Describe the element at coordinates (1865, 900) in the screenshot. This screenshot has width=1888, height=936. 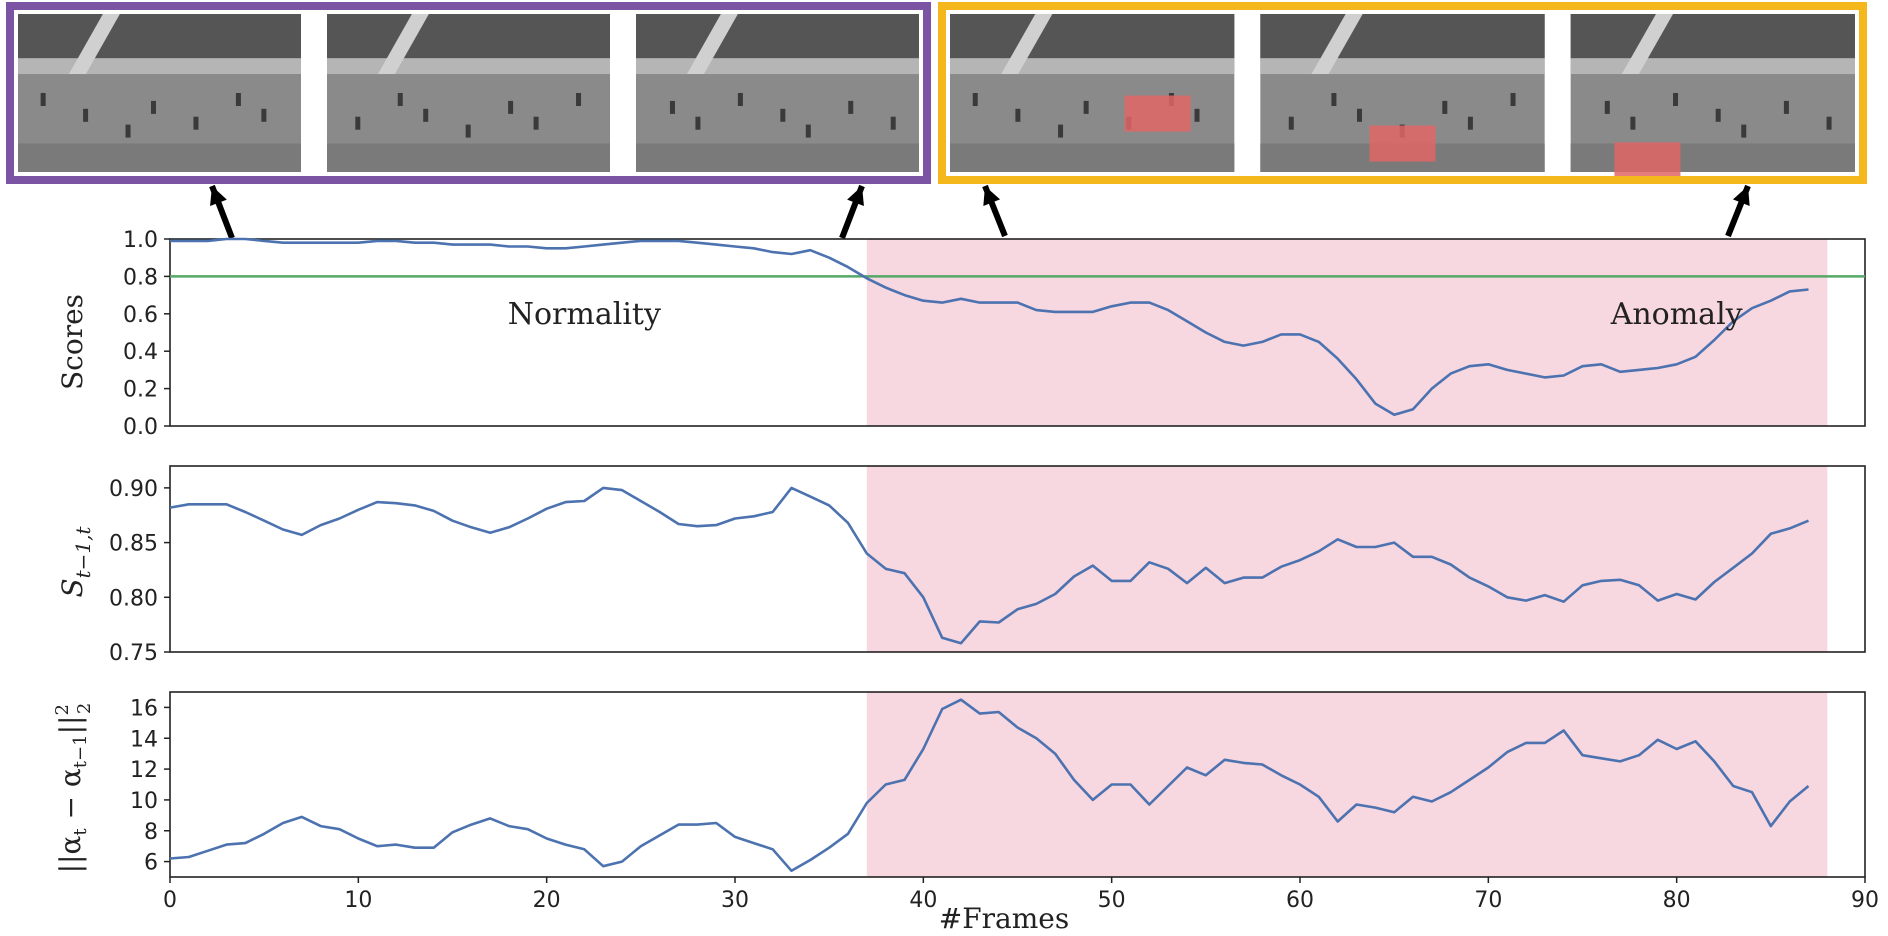
I see `x-tick-label: 90` at that location.